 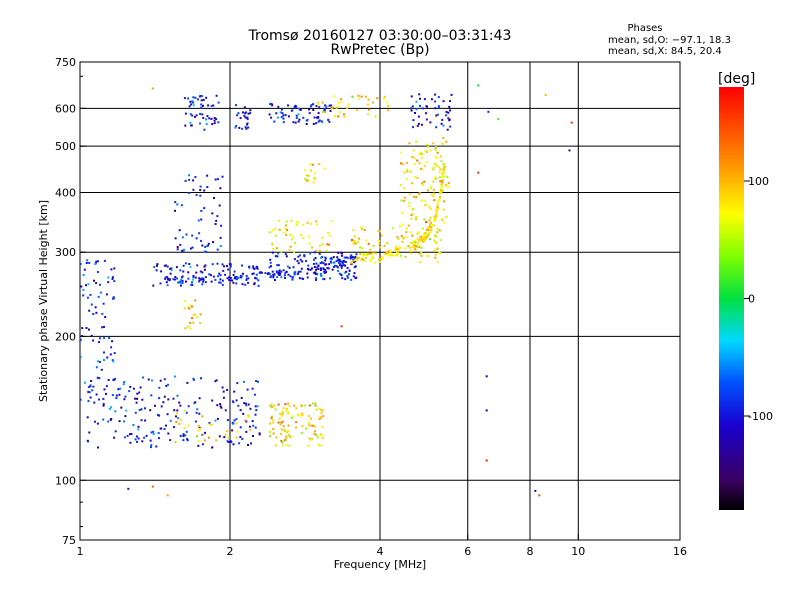 What do you see at coordinates (380, 551) in the screenshot?
I see `x-tick-label: 4` at bounding box center [380, 551].